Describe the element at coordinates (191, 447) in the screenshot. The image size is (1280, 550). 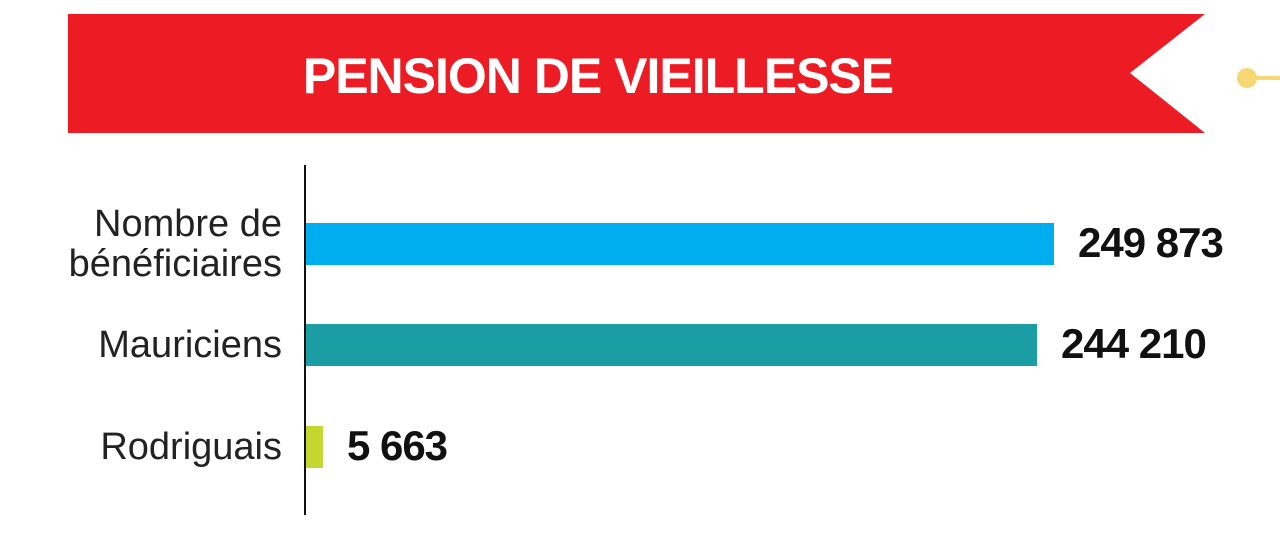
I see `category-label: Rodriguais` at that location.